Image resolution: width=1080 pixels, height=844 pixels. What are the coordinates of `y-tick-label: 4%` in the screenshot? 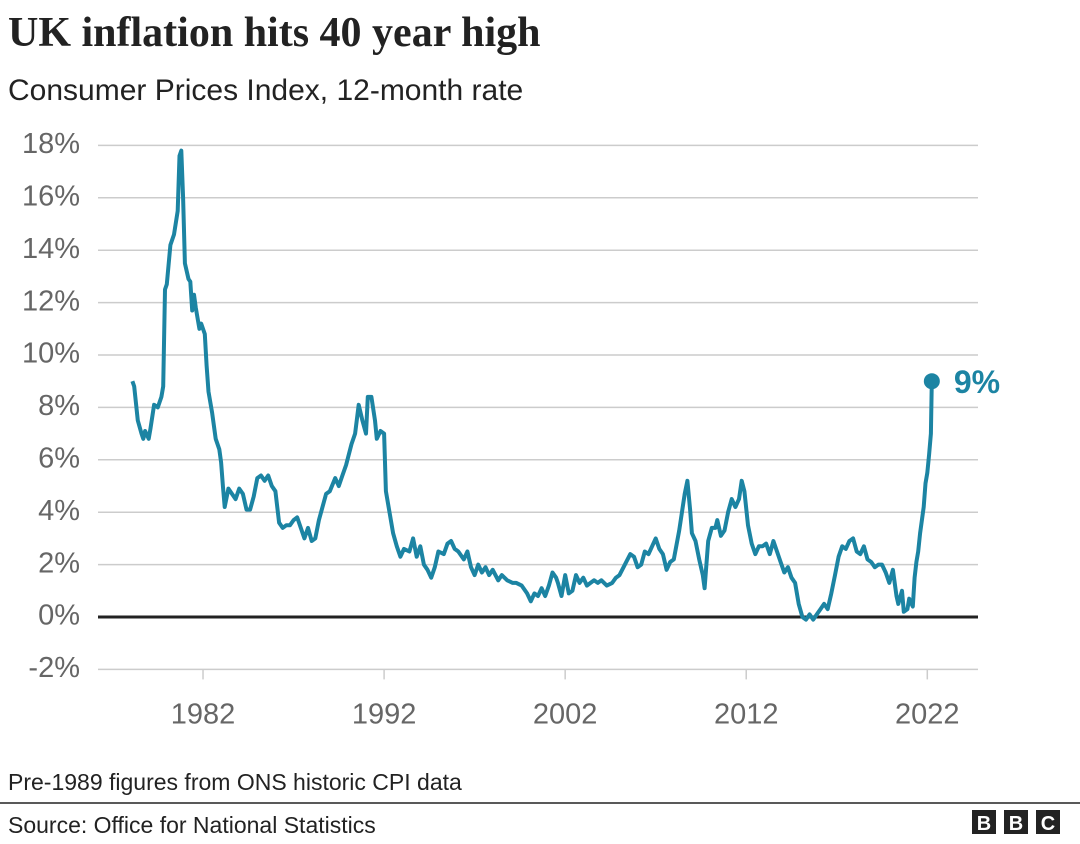 It's located at (59, 511).